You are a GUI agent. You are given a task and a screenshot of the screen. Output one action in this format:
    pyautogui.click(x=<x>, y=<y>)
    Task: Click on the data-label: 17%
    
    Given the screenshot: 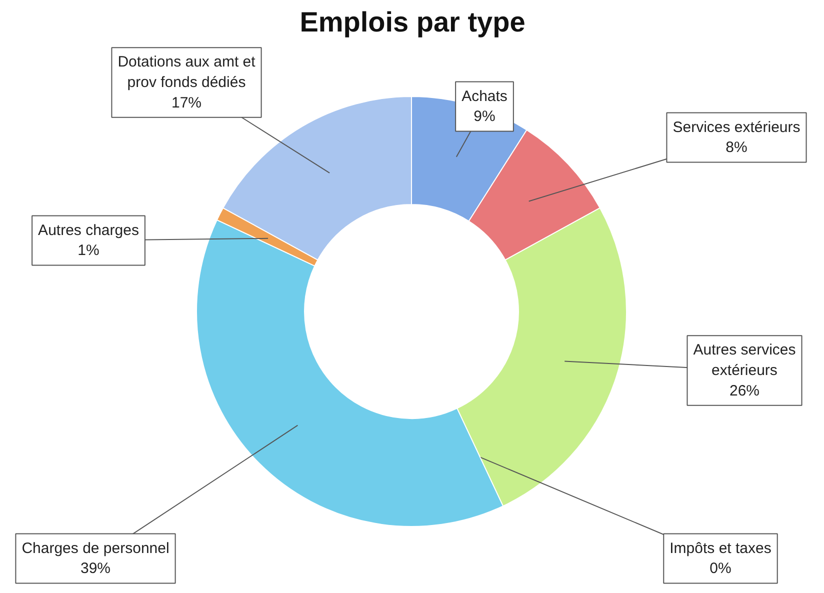 What is the action you would take?
    pyautogui.click(x=186, y=103)
    